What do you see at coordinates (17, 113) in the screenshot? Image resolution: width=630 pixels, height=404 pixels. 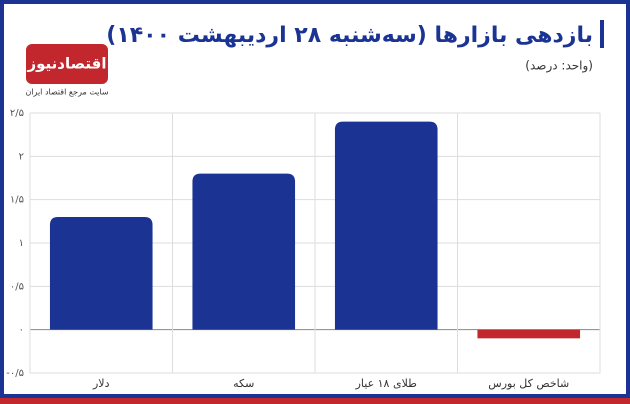 I see `y-tick-label: ۲/۵` at bounding box center [17, 113].